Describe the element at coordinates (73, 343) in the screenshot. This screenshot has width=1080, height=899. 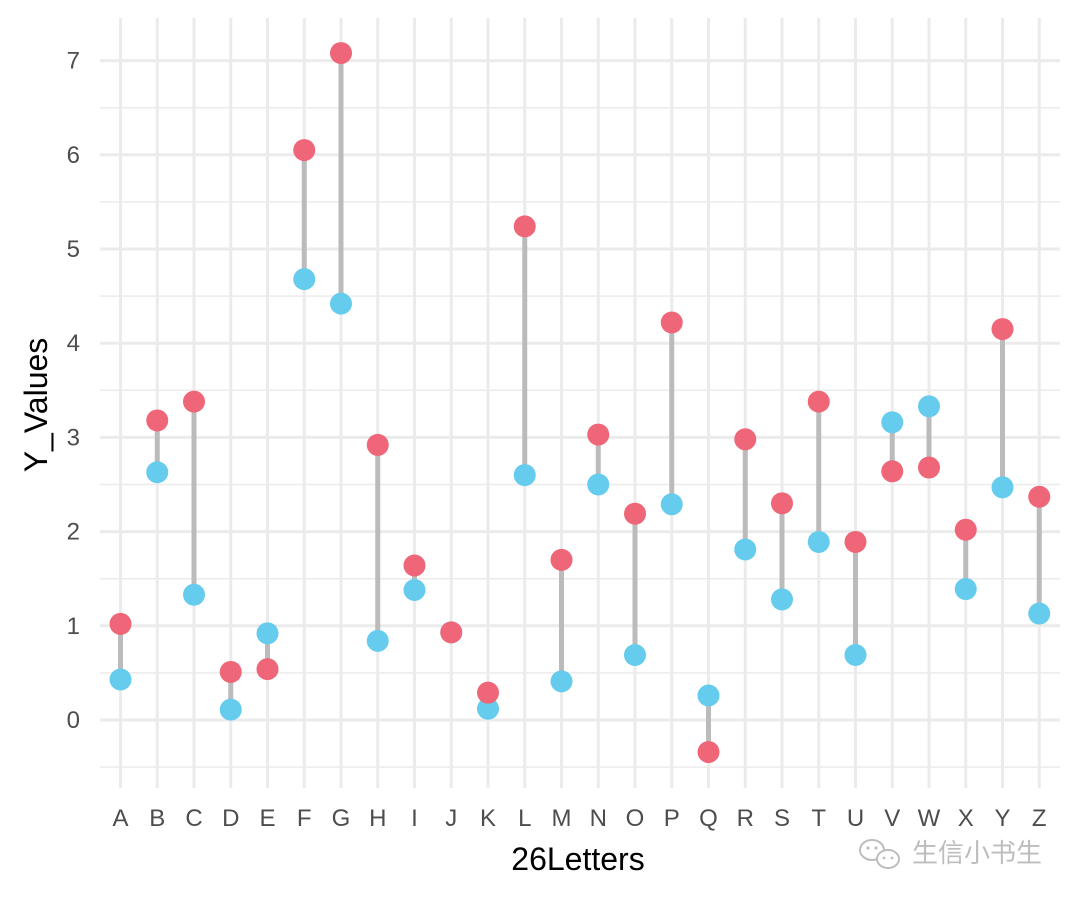
I see `y-tick-label: 4` at that location.